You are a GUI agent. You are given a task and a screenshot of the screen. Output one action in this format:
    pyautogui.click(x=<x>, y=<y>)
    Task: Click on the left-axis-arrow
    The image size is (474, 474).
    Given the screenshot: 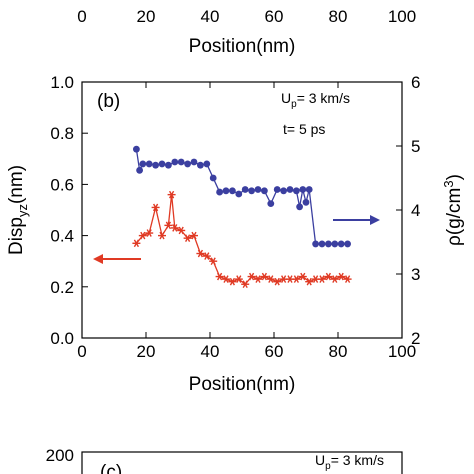 What is the action you would take?
    pyautogui.click(x=117, y=259)
    